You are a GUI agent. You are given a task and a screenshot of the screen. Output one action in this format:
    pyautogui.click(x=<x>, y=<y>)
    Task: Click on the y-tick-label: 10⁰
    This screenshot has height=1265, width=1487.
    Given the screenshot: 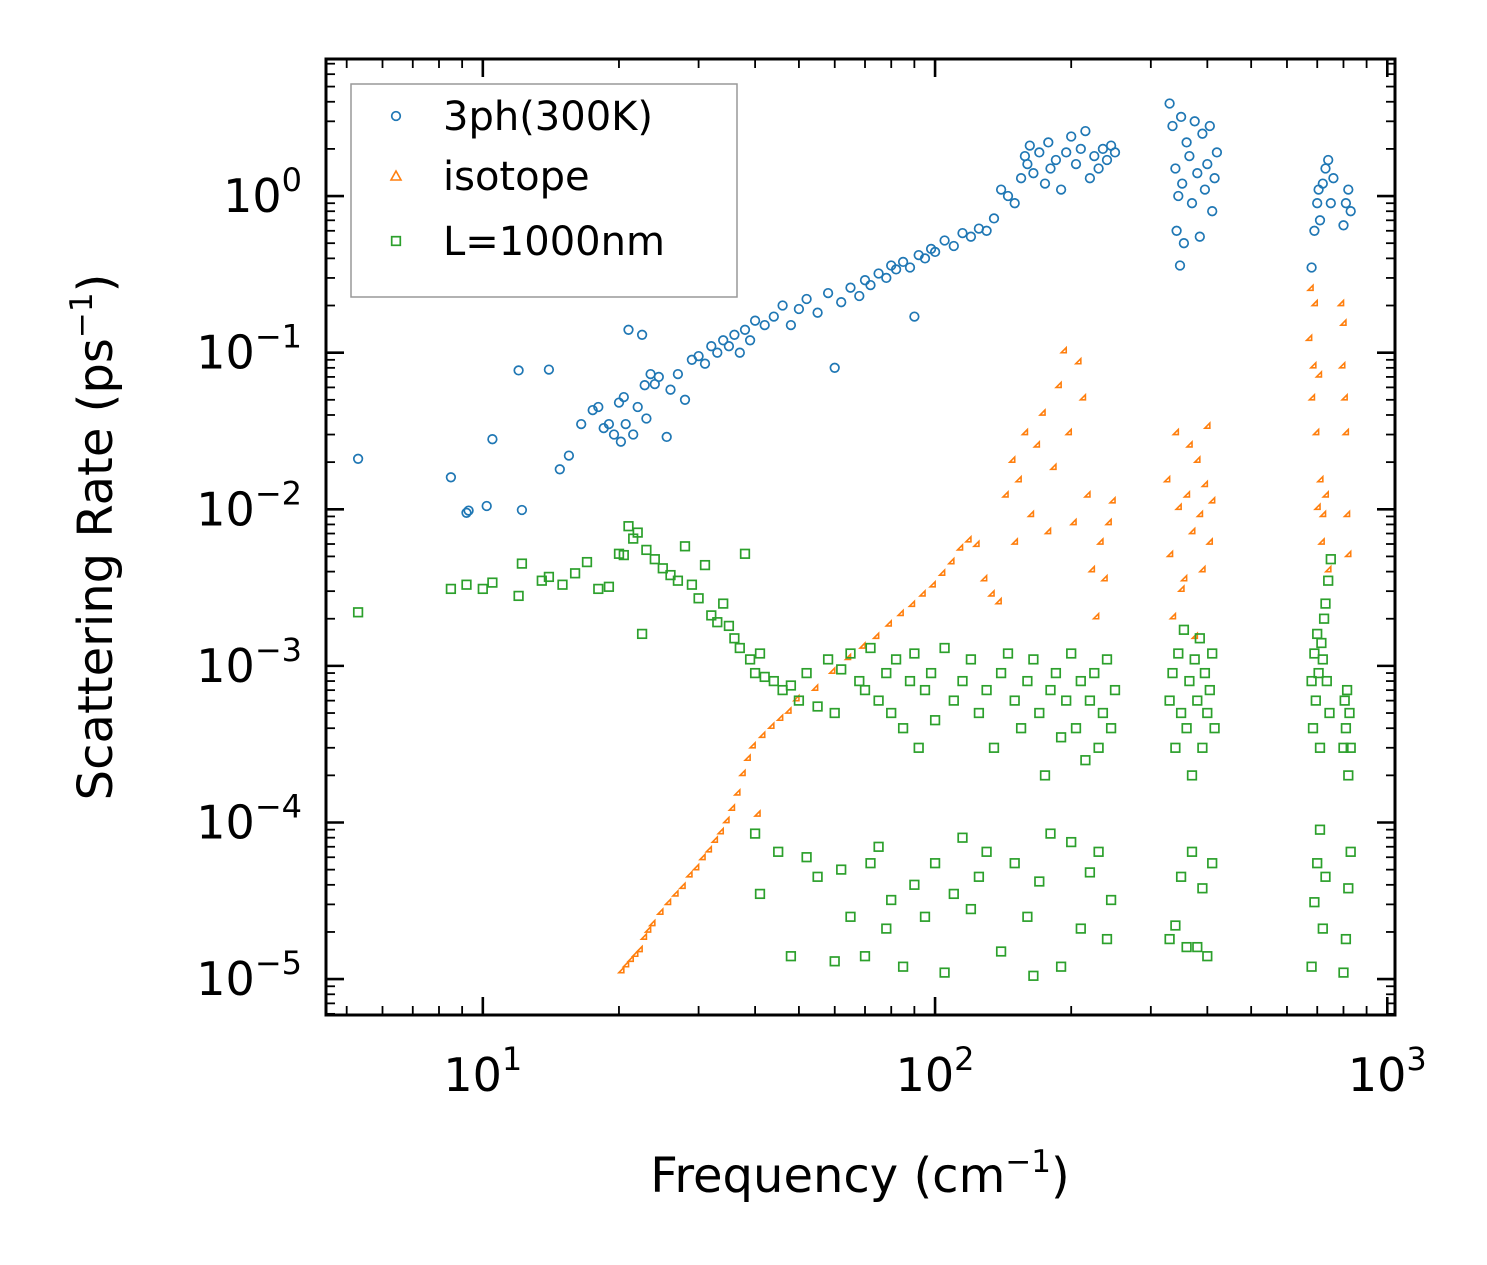 What is the action you would take?
    pyautogui.click(x=262, y=192)
    